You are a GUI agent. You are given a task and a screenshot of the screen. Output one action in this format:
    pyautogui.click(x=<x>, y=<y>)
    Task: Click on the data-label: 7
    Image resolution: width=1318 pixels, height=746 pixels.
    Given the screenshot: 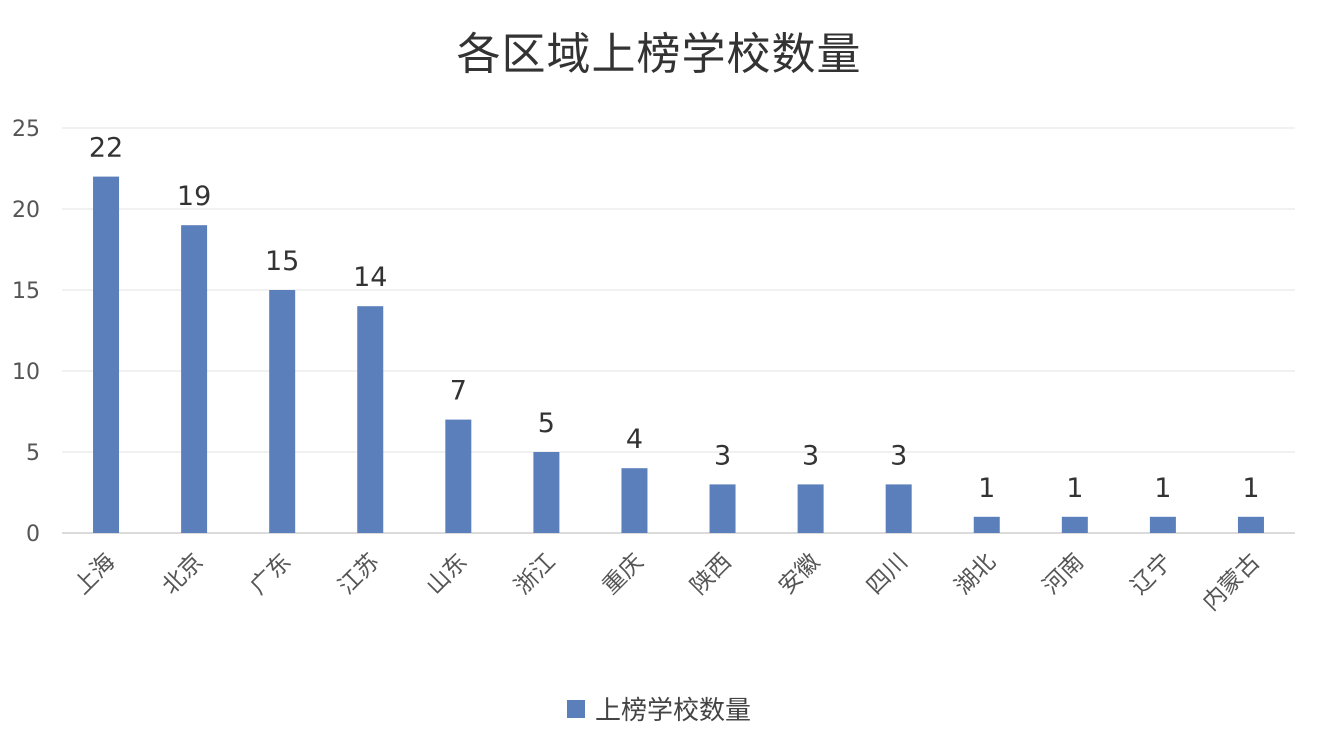 What is the action you would take?
    pyautogui.click(x=458, y=391)
    